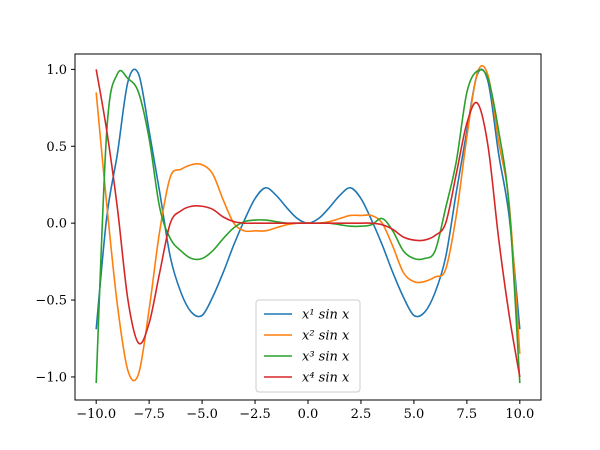  Describe the element at coordinates (51, 301) in the screenshot. I see `y-tick-label: −0.5` at that location.